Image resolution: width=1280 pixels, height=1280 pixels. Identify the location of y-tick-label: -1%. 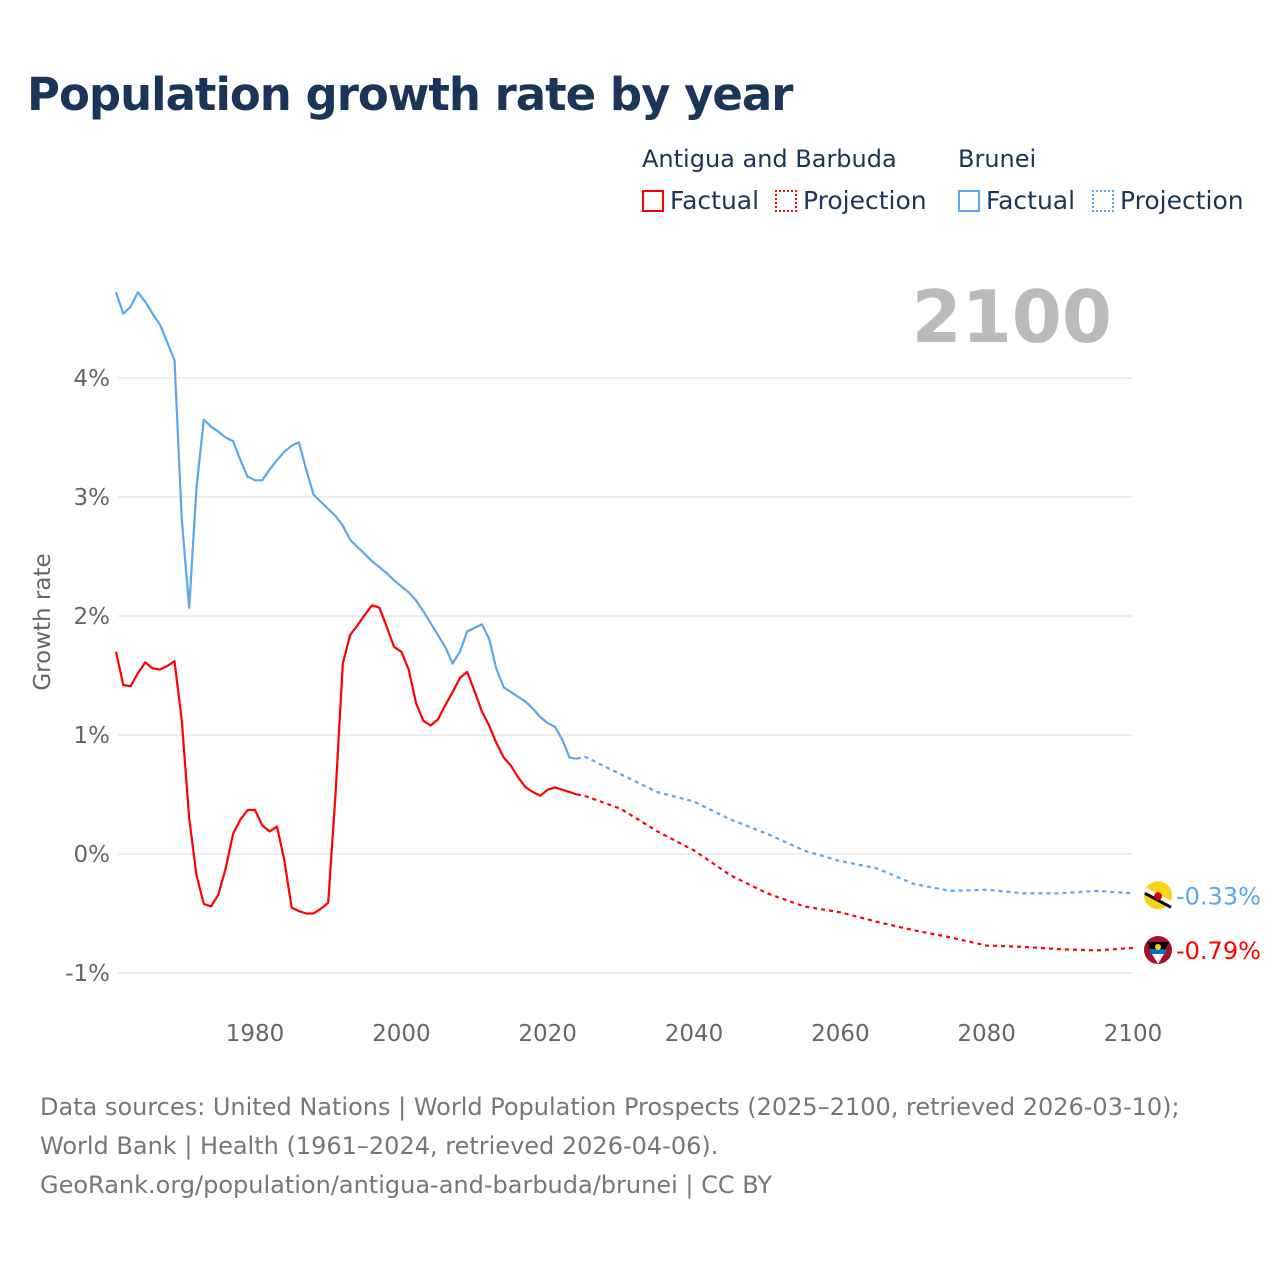
(87, 974).